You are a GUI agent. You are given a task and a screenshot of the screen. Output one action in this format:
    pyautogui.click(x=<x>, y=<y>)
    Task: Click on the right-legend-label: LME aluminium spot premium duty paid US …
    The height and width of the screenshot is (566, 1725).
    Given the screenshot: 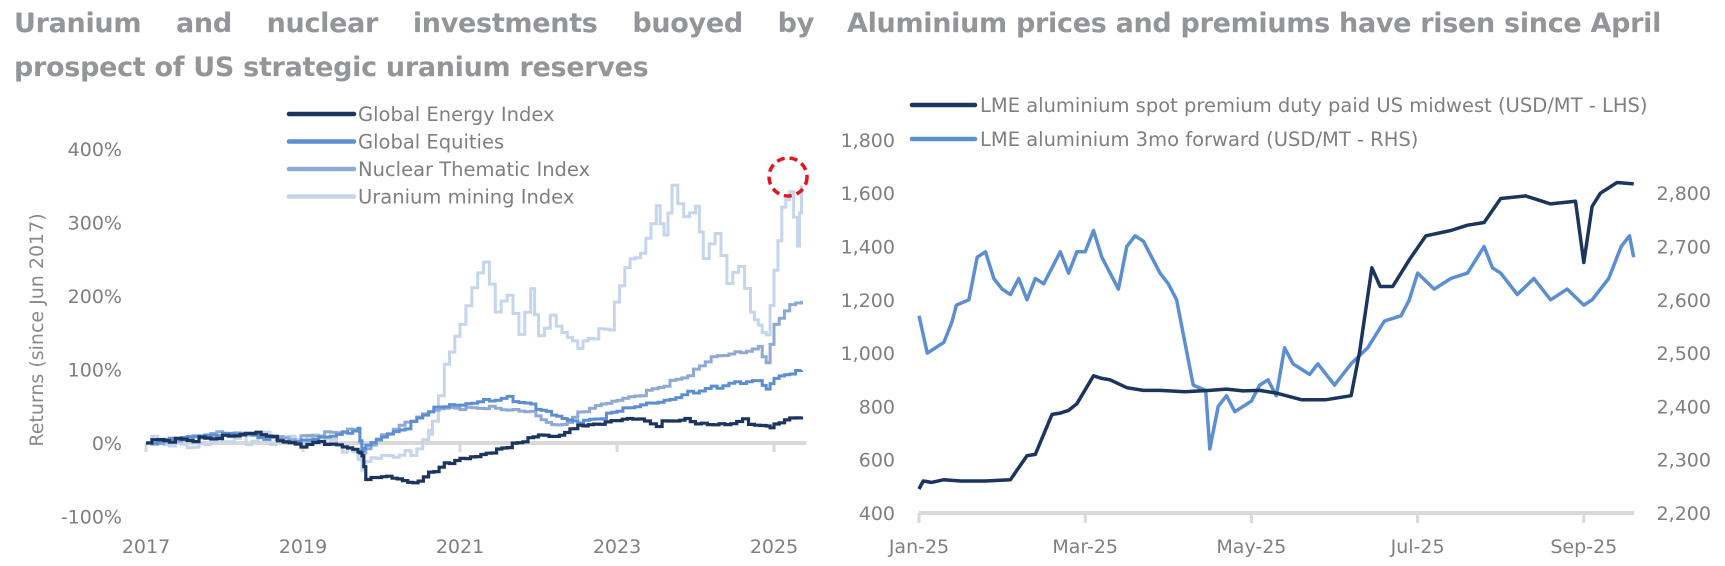 What is the action you would take?
    pyautogui.click(x=1313, y=105)
    